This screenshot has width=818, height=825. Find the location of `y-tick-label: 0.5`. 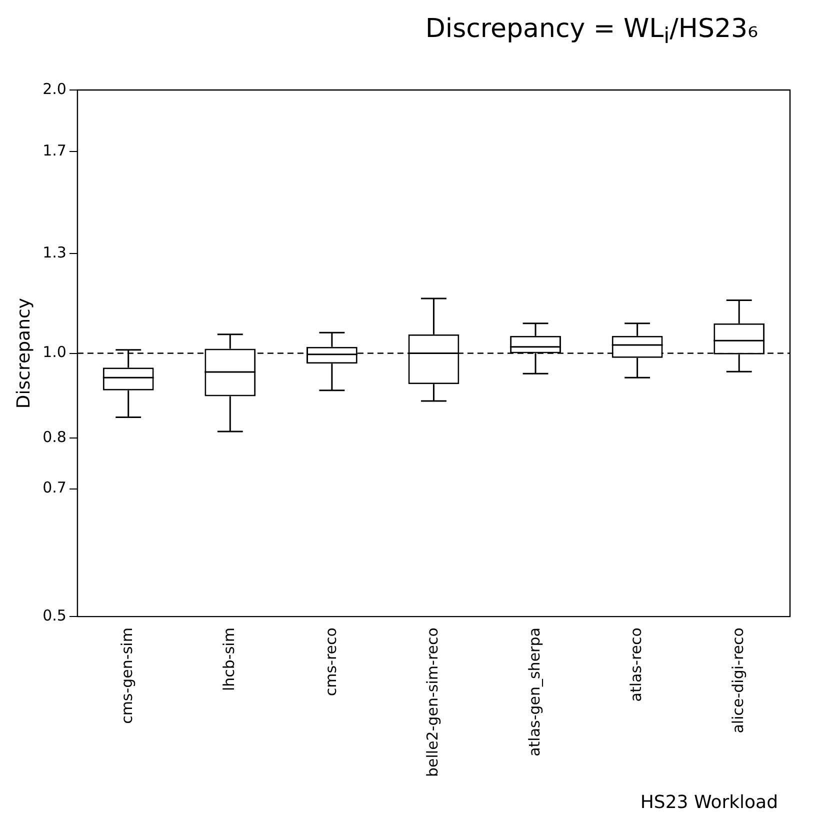

y-tick-label: 0.5 is located at coordinates (54, 615).